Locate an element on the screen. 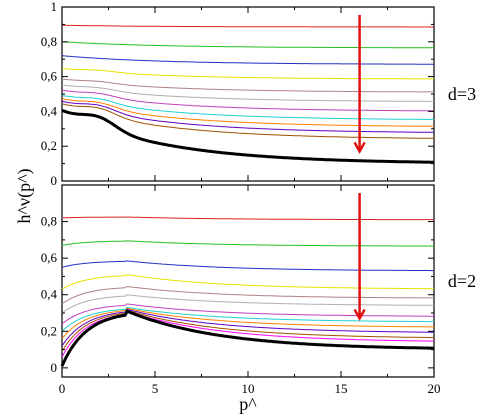  x-tick-label: 0 is located at coordinates (62, 388).